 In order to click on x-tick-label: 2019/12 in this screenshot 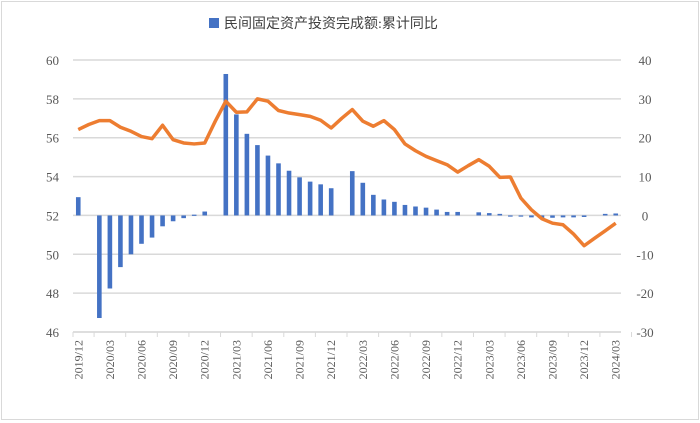, I will do `click(78, 359)`.